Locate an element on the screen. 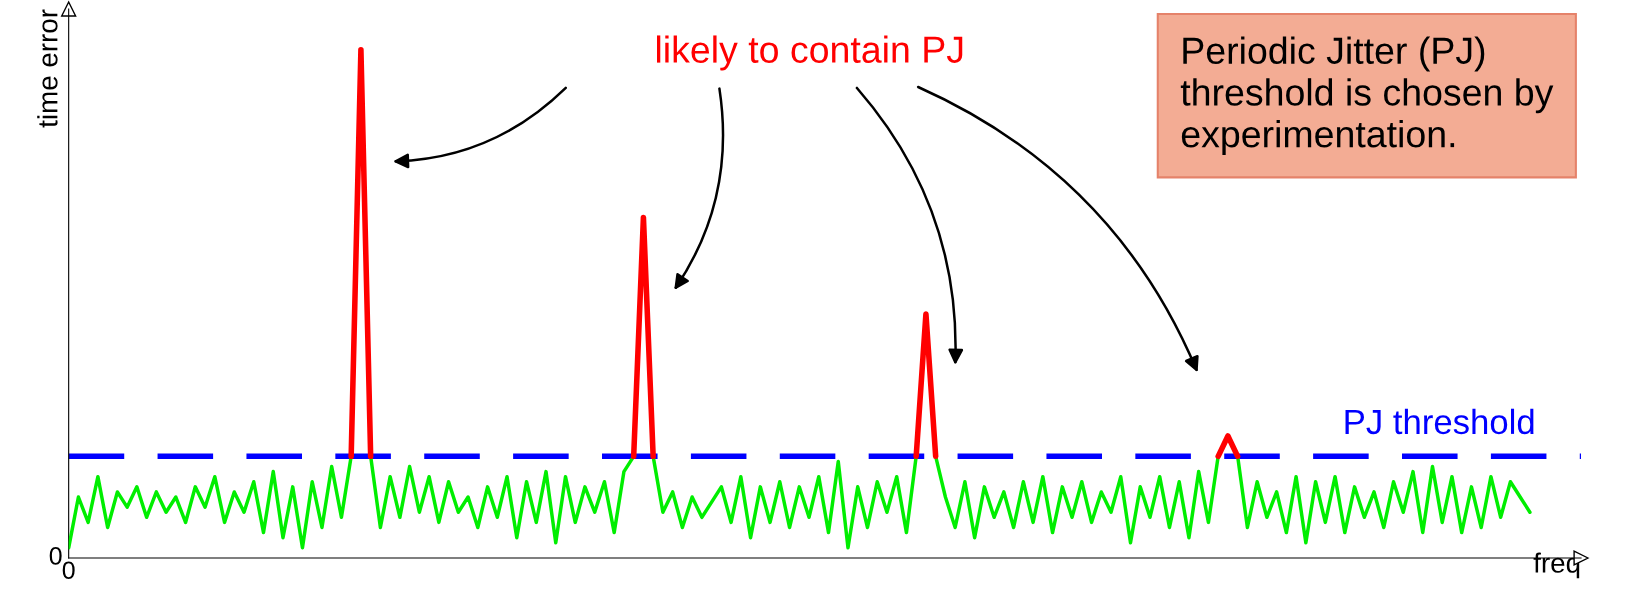 The height and width of the screenshot is (600, 1635). annotation: likely to contain PJ is located at coordinates (809, 53).